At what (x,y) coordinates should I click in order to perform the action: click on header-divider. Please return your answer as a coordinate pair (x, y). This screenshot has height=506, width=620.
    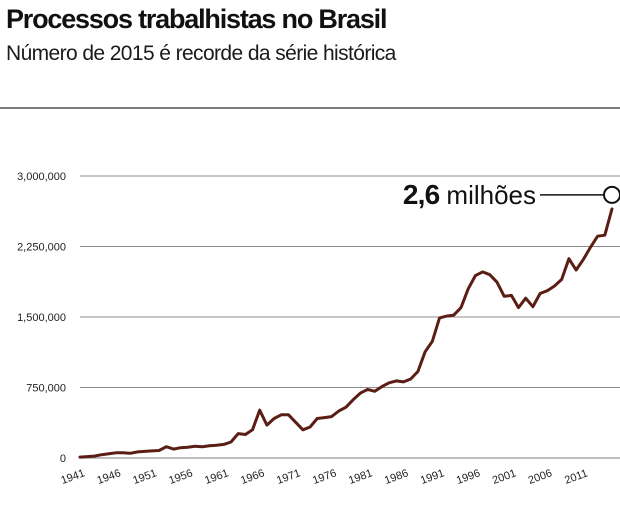
    Looking at the image, I should click on (310, 108).